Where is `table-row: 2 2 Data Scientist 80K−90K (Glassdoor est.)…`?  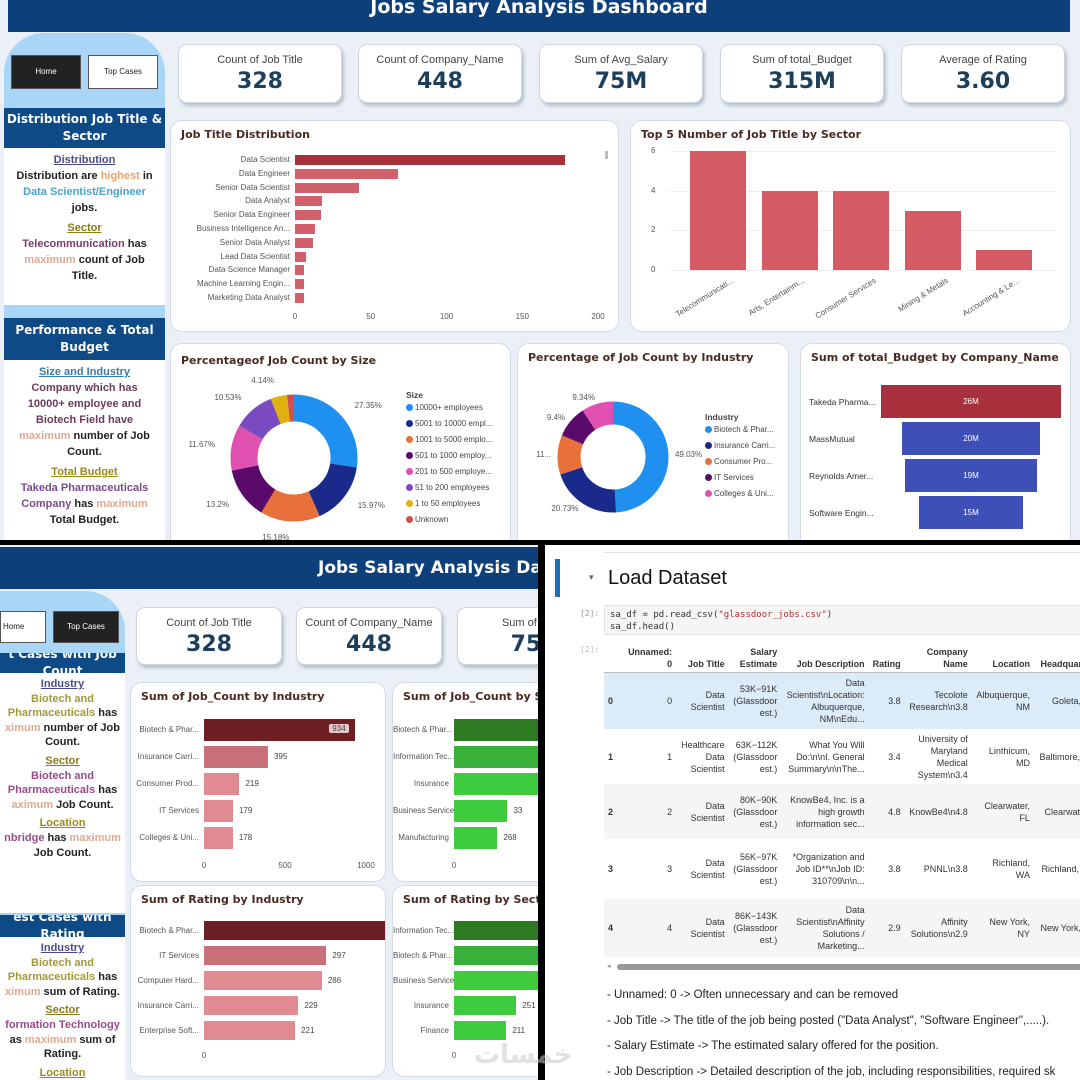 table-row: 2 2 Data Scientist 80K−90K (Glassdoor est.)… is located at coordinates (842, 811).